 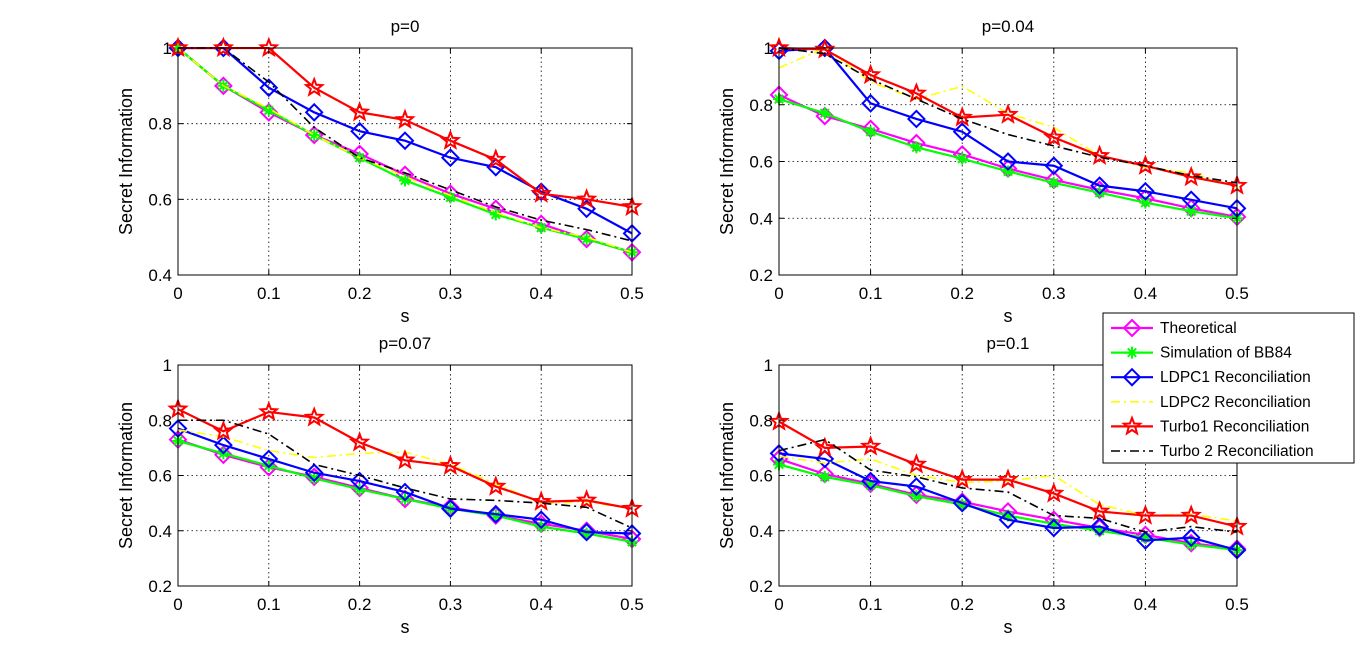 I want to click on legend-box, so click(x=1228, y=388).